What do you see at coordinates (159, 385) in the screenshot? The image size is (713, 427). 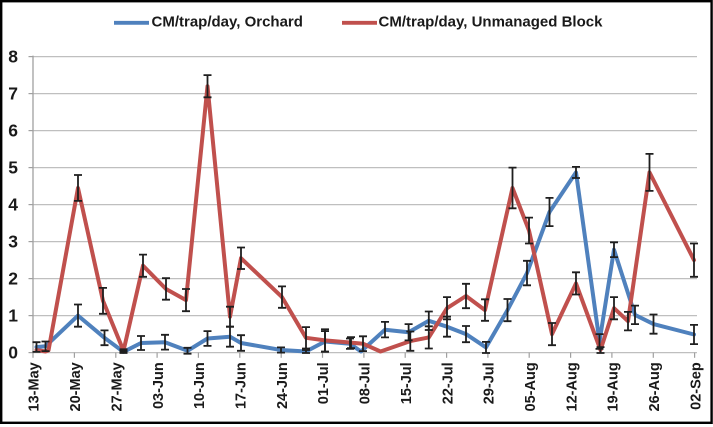 I see `svg-text: 03-Jun` at bounding box center [159, 385].